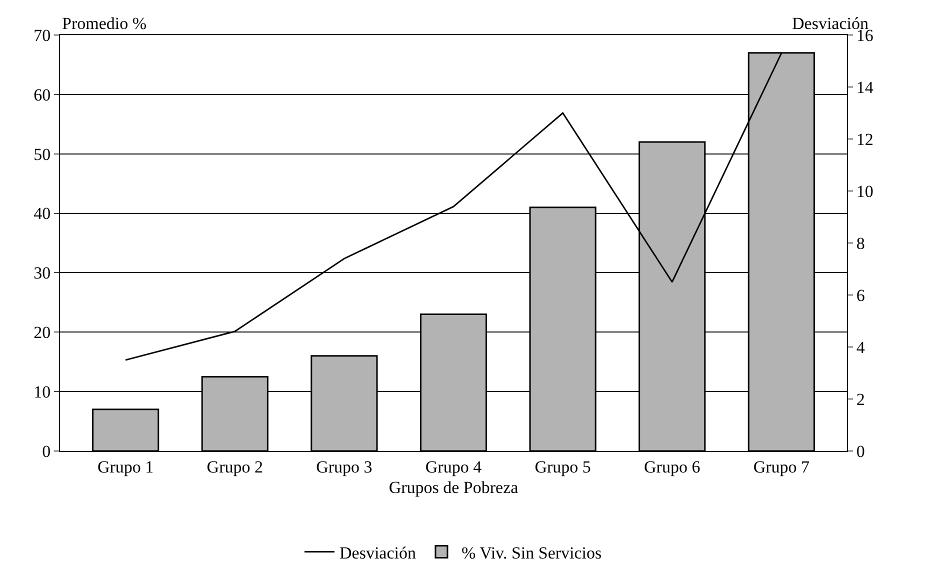 The width and height of the screenshot is (927, 586). Describe the element at coordinates (42, 214) in the screenshot. I see `y-tick-label: 40` at that location.